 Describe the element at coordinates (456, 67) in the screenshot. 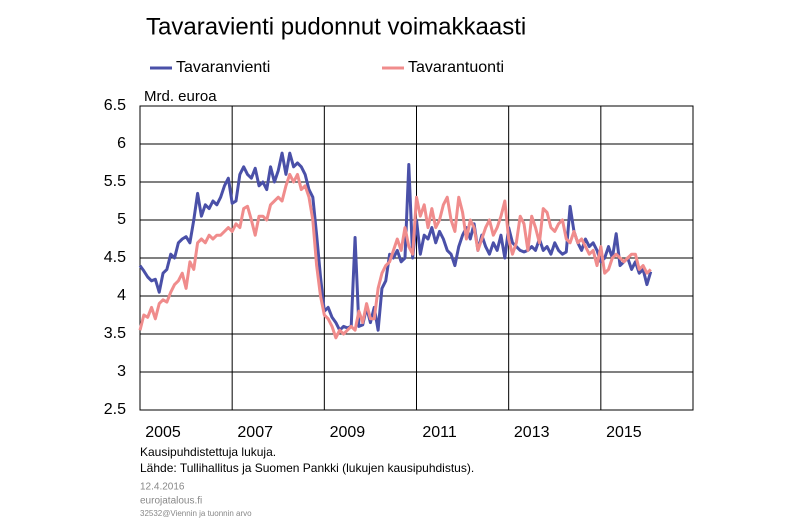

I see `legend-label: Tavarantuonti` at that location.